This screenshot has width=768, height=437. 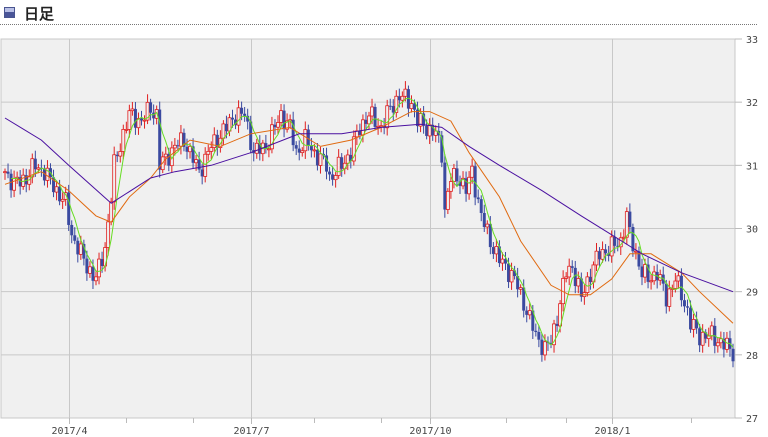 What do you see at coordinates (752, 419) in the screenshot?
I see `y-tick-label: 27` at bounding box center [752, 419].